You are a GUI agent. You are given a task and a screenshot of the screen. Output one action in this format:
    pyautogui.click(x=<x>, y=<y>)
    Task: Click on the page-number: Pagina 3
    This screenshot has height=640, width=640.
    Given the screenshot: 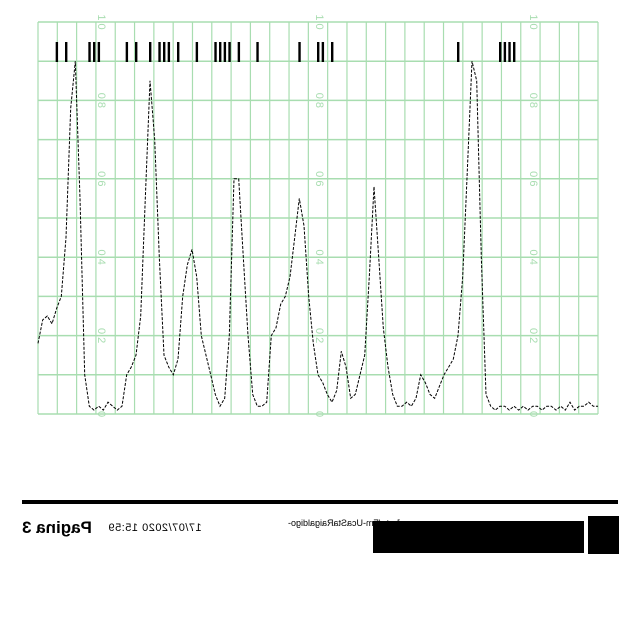 What is the action you would take?
    pyautogui.click(x=57, y=527)
    